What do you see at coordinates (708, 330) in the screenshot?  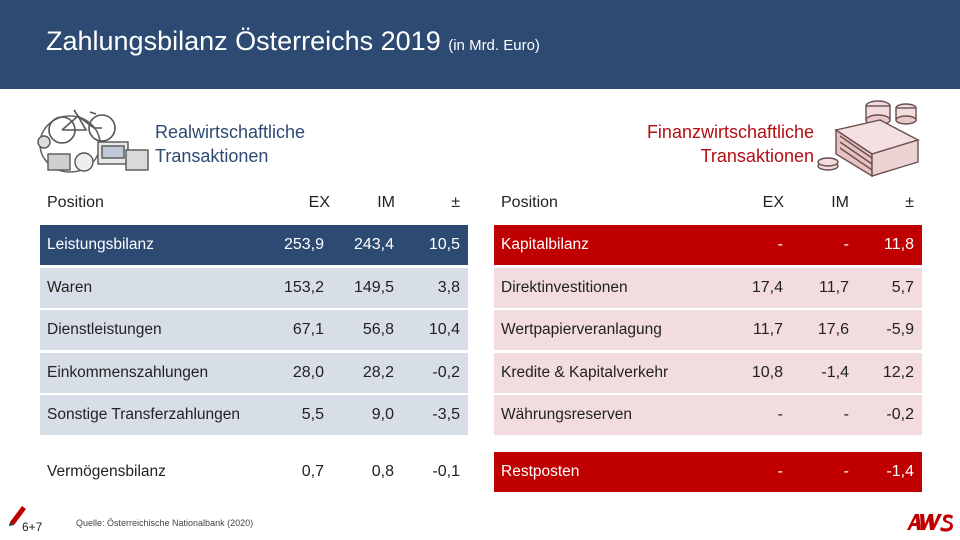 I see `table-row-wertpapierveranlagung: Wertpapierveranlagung 11,7 17,6 -5,9` at bounding box center [708, 330].